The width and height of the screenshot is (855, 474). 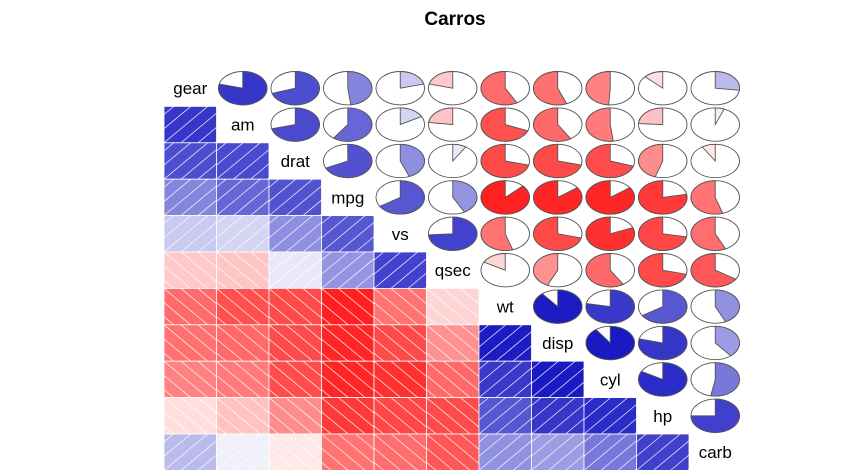 What do you see at coordinates (190, 197) in the screenshot?
I see `shade-cell-mpg-gear` at bounding box center [190, 197].